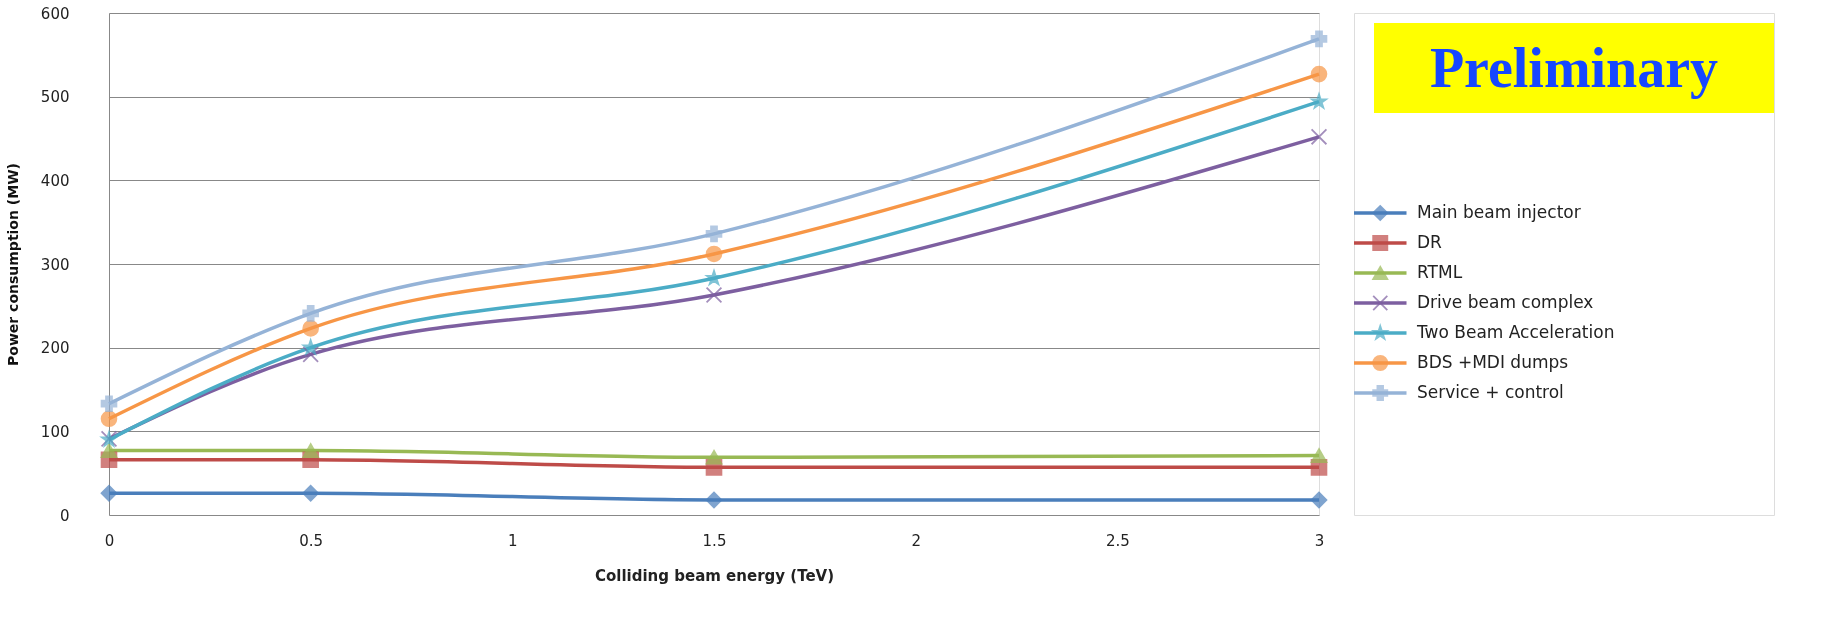 The height and width of the screenshot is (620, 1837). I want to click on legend-label: Two Beam Acceleration, so click(1515, 332).